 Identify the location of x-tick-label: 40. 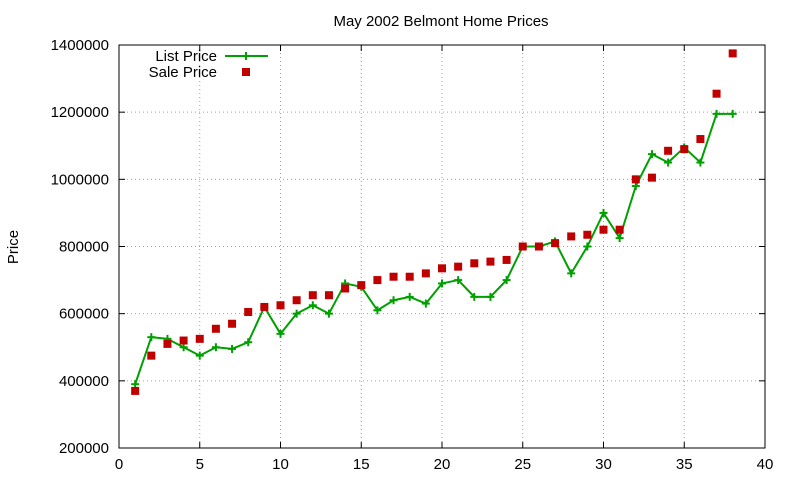
(765, 464).